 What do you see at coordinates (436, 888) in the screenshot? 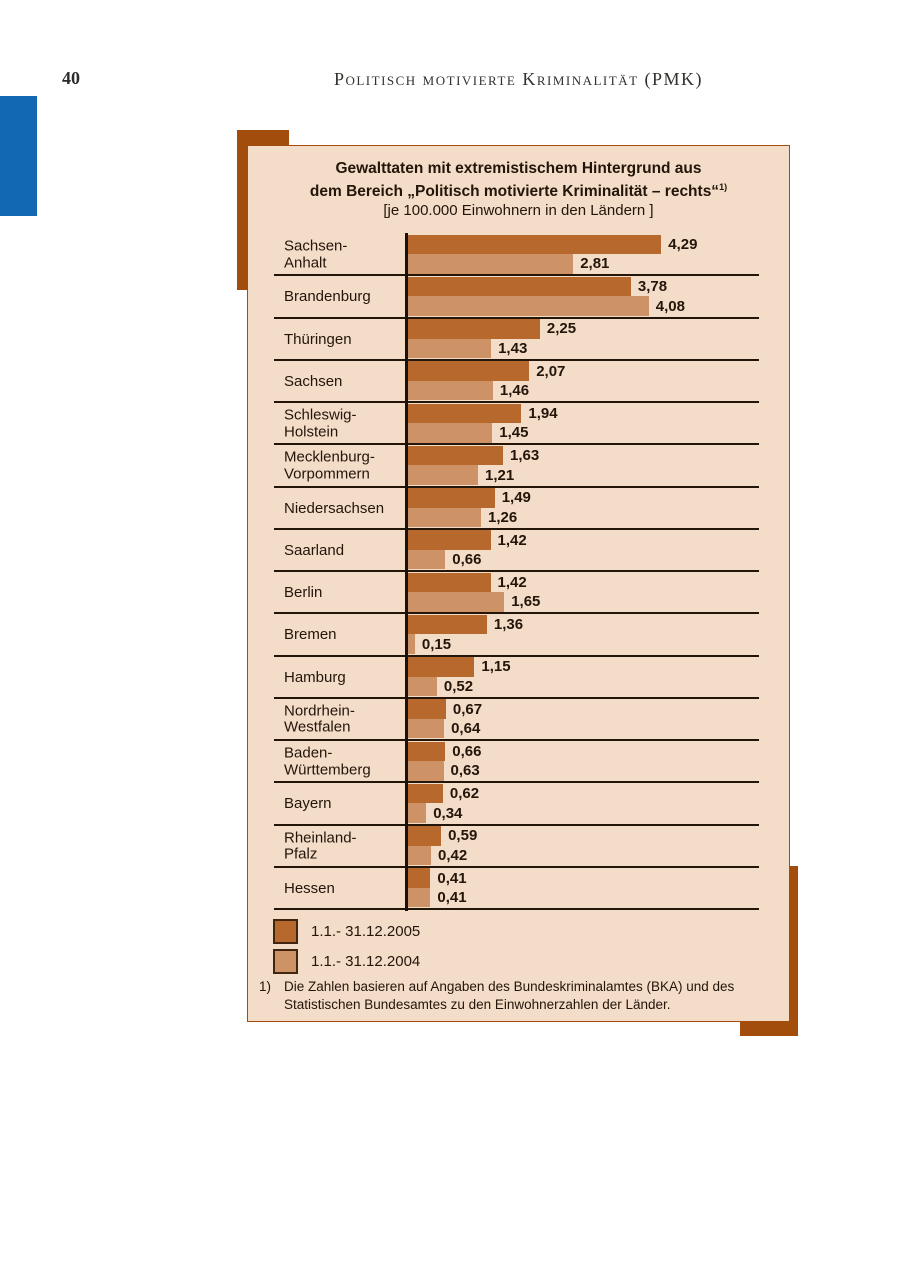
I see `bar-pair: 0,41 0,41` at bounding box center [436, 888].